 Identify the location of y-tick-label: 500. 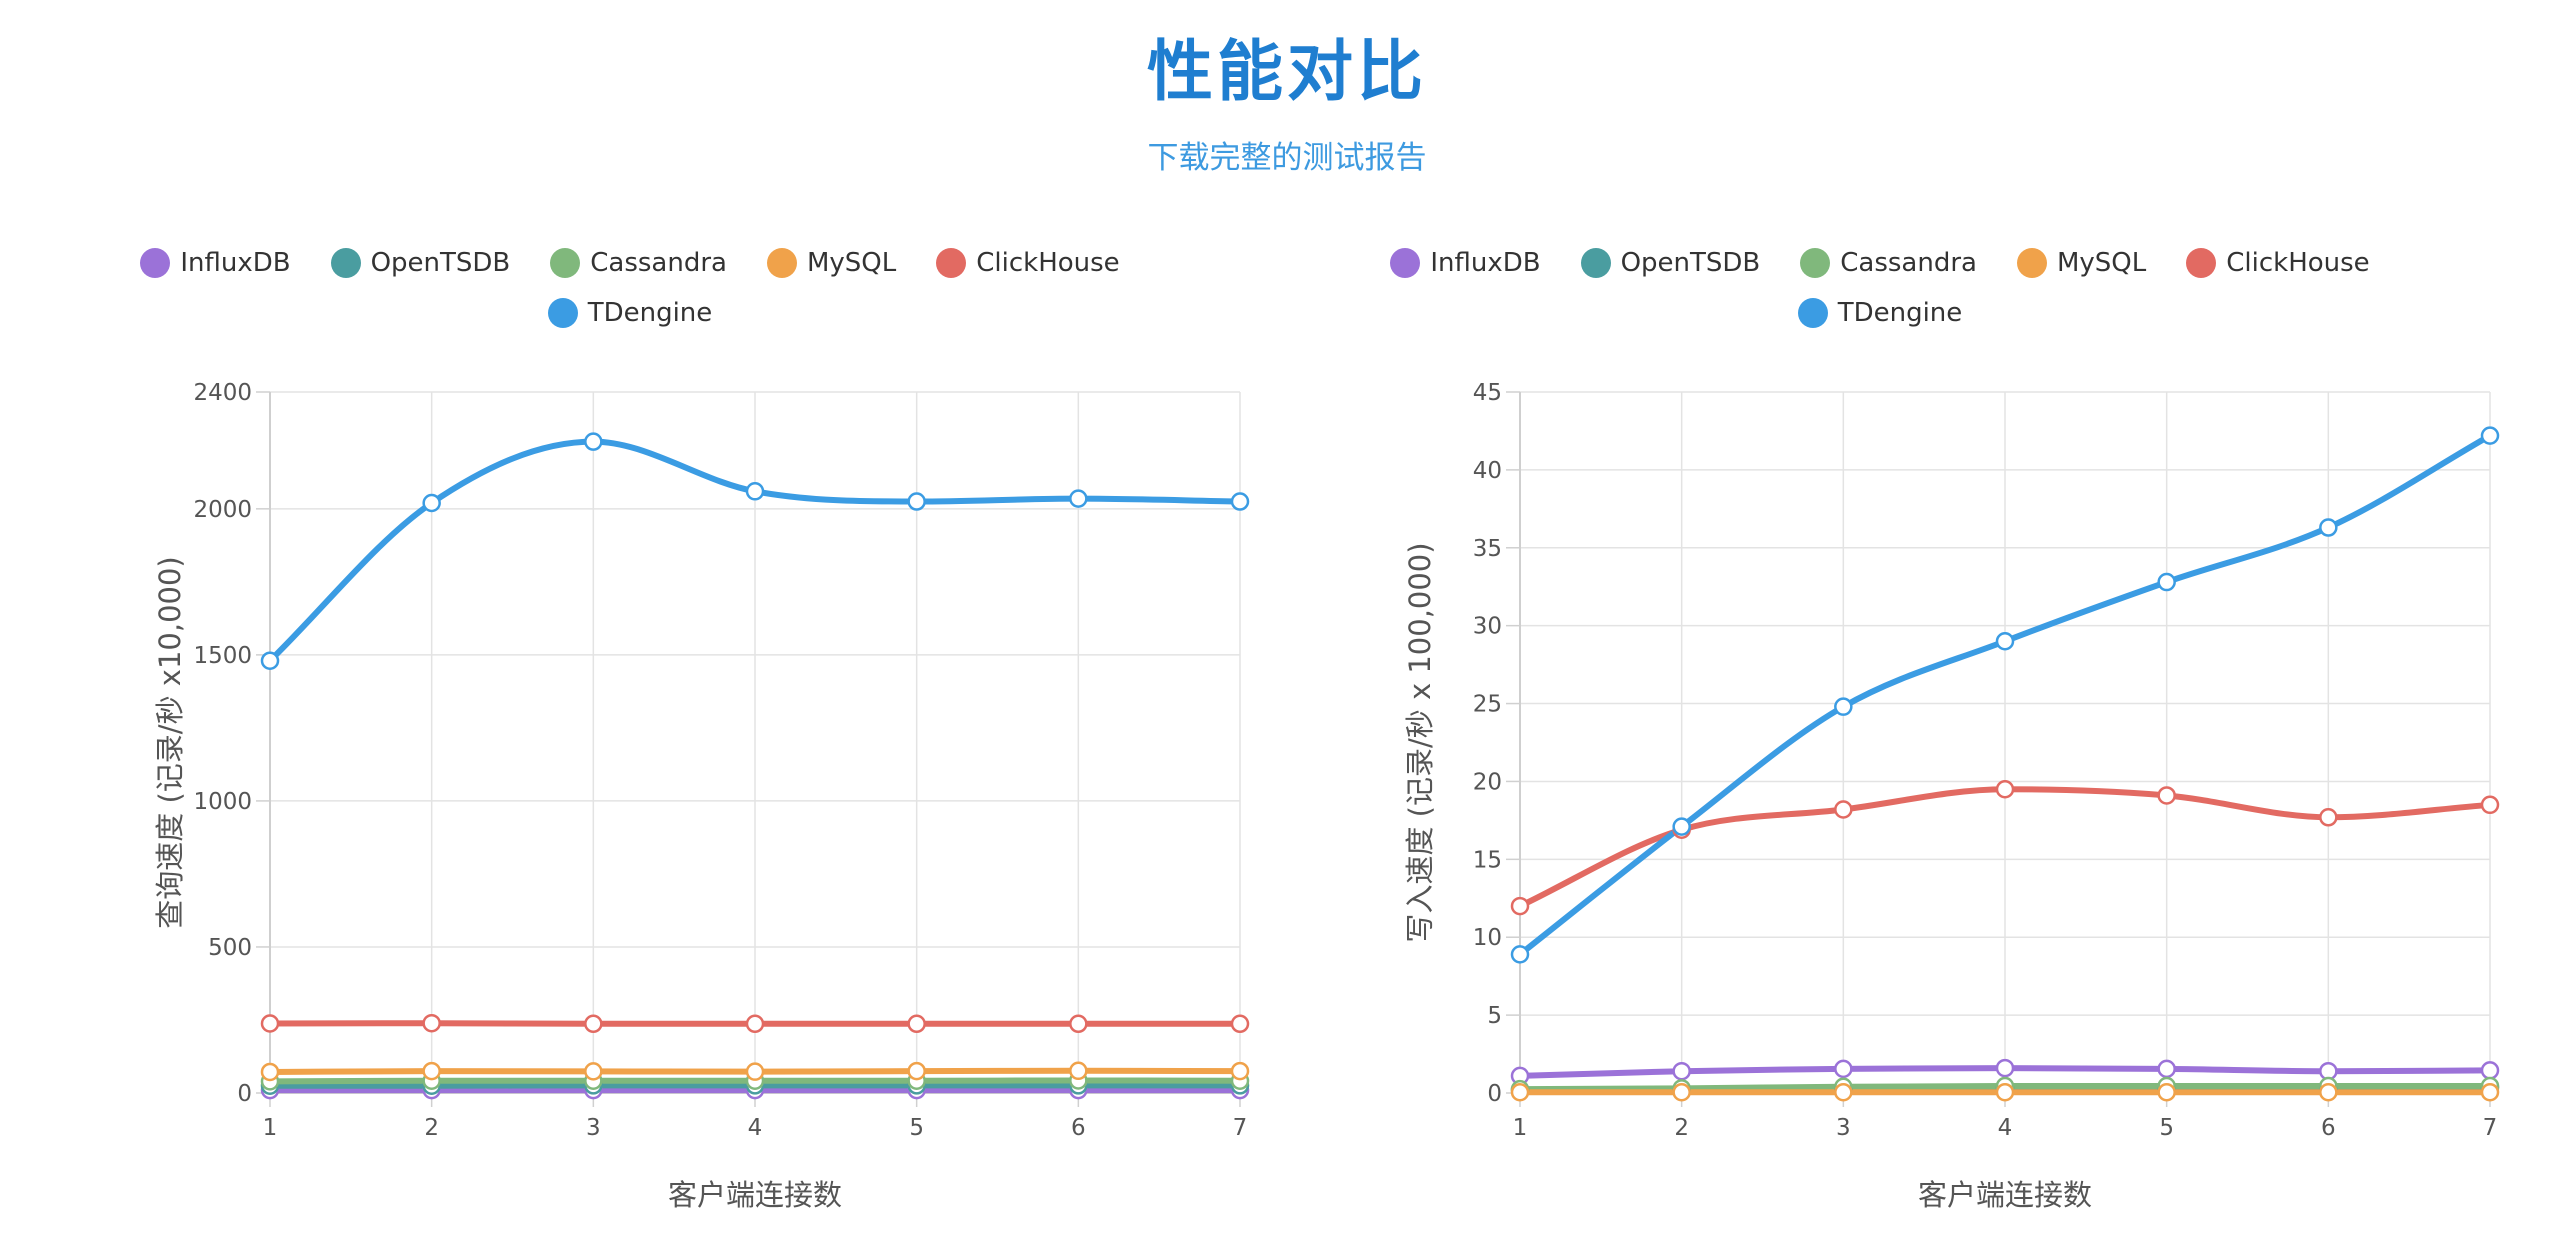
(230, 948).